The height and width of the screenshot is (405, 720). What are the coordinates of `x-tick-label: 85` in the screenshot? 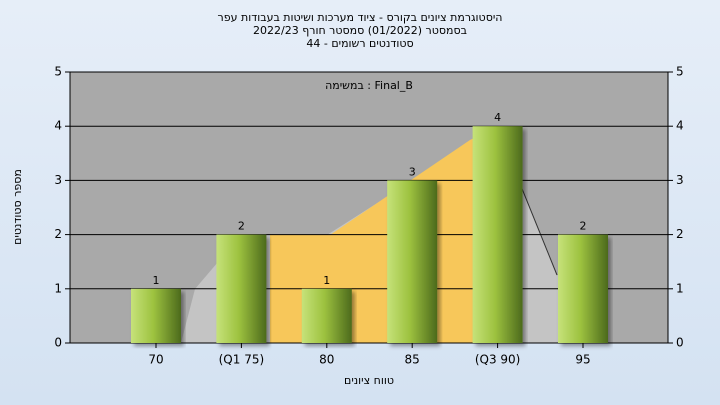 It's located at (412, 360).